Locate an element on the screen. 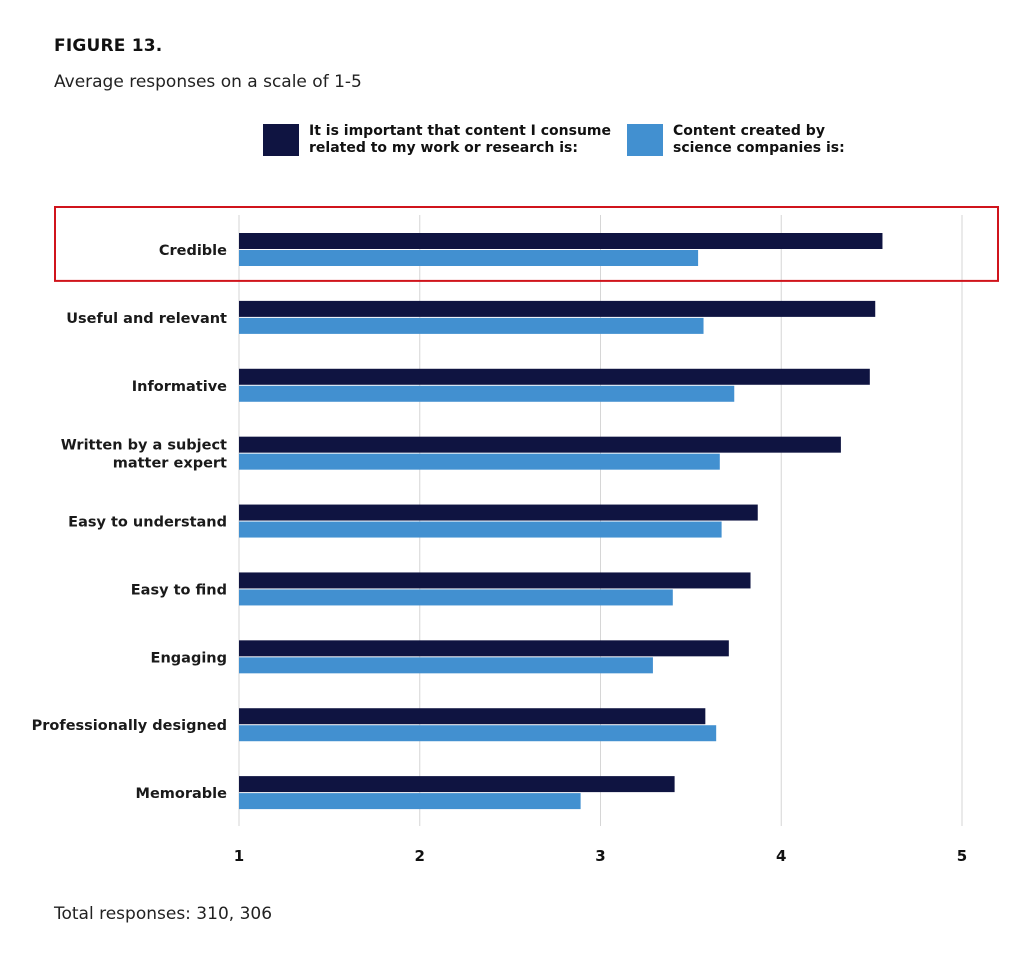 This screenshot has width=1024, height=980. category-label: Credible is located at coordinates (193, 251).